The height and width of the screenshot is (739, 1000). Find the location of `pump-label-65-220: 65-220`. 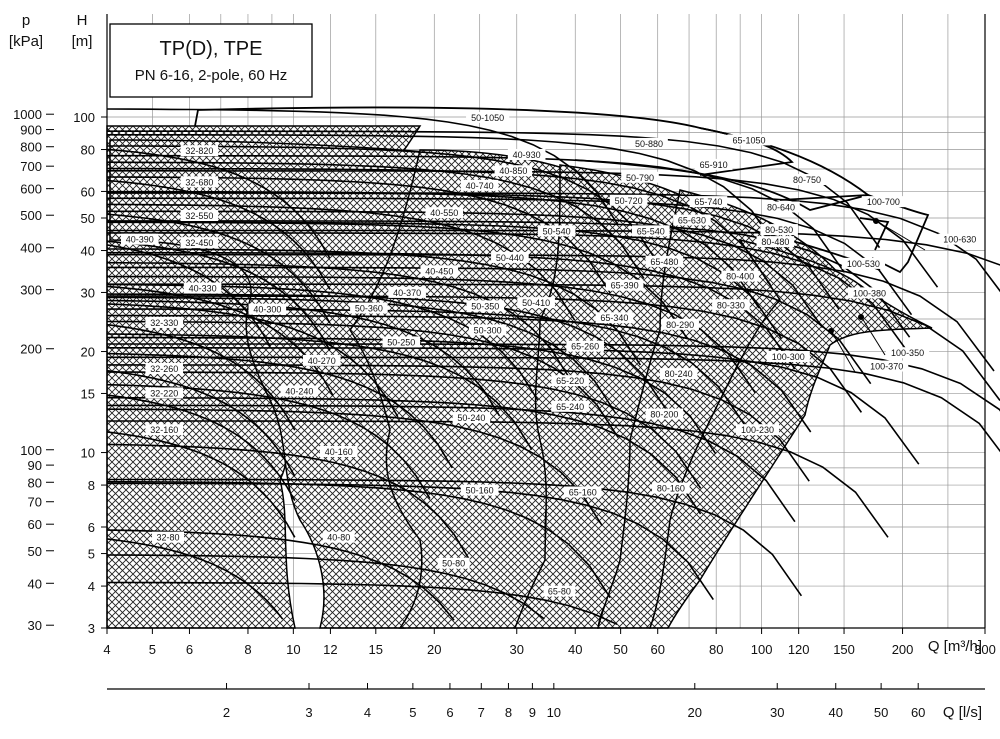

pump-label-65-220: 65-220 is located at coordinates (570, 381).